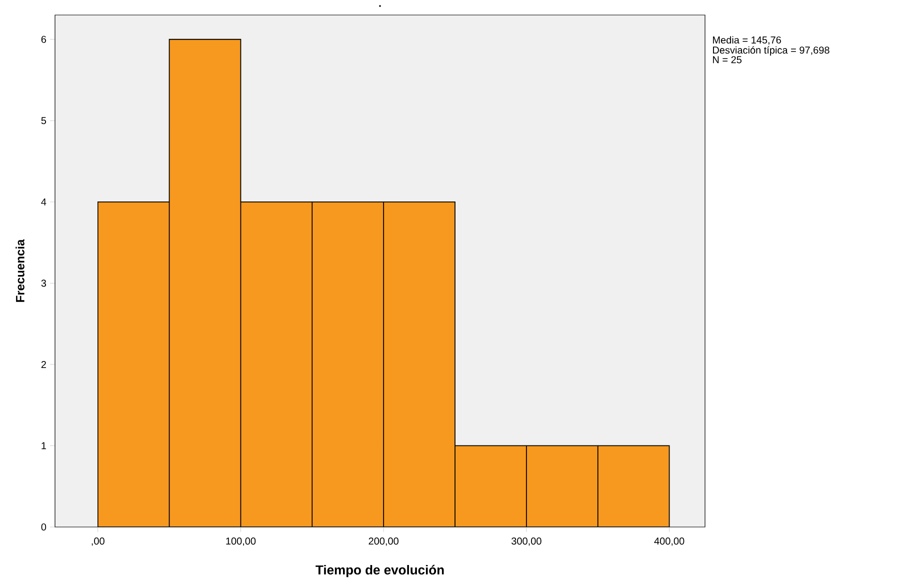 This screenshot has width=904, height=582. Describe the element at coordinates (771, 51) in the screenshot. I see `text: Desviación típica = 97,698` at that location.